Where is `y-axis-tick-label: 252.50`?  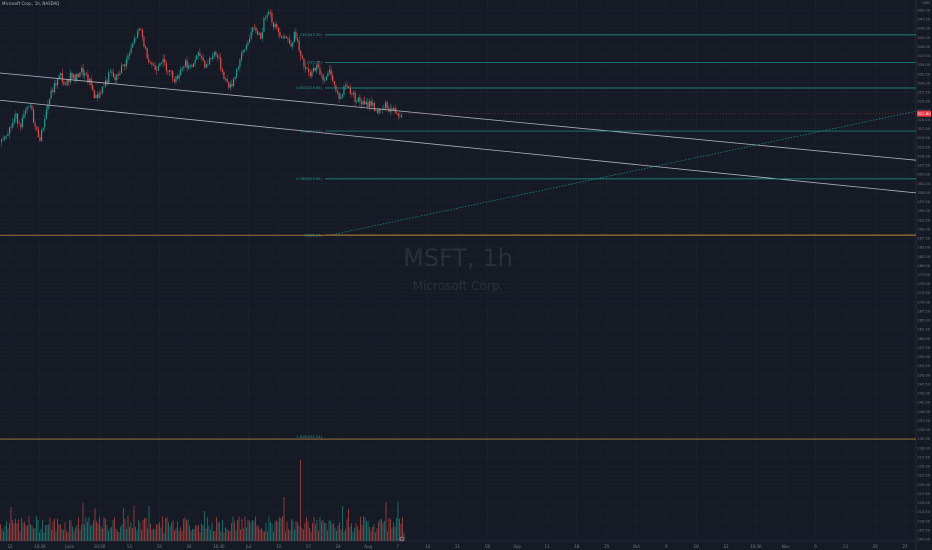
y-axis-tick-label: 252.50 is located at coordinates (923, 366).